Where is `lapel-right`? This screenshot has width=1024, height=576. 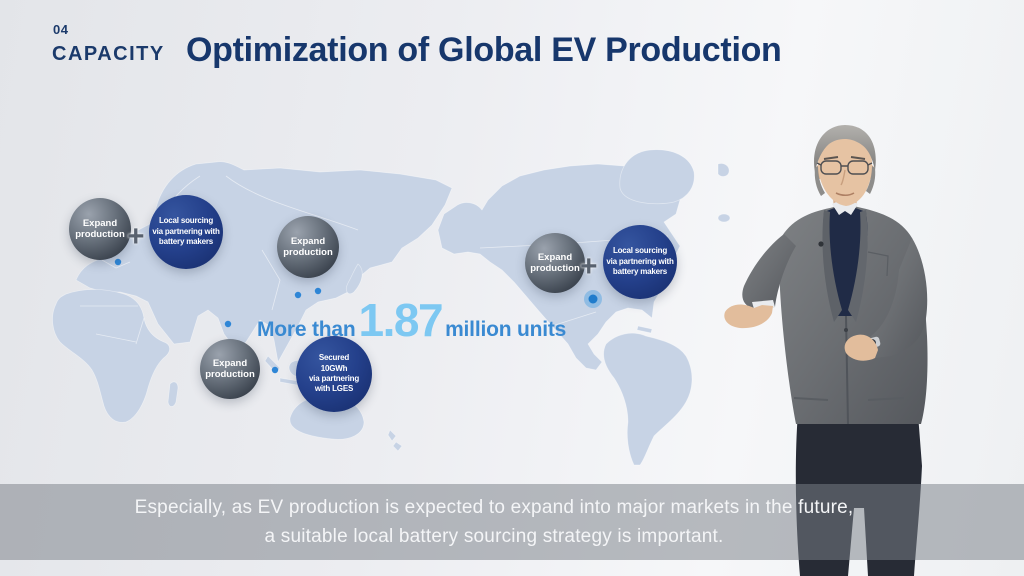
lapel-right is located at coordinates (858, 266).